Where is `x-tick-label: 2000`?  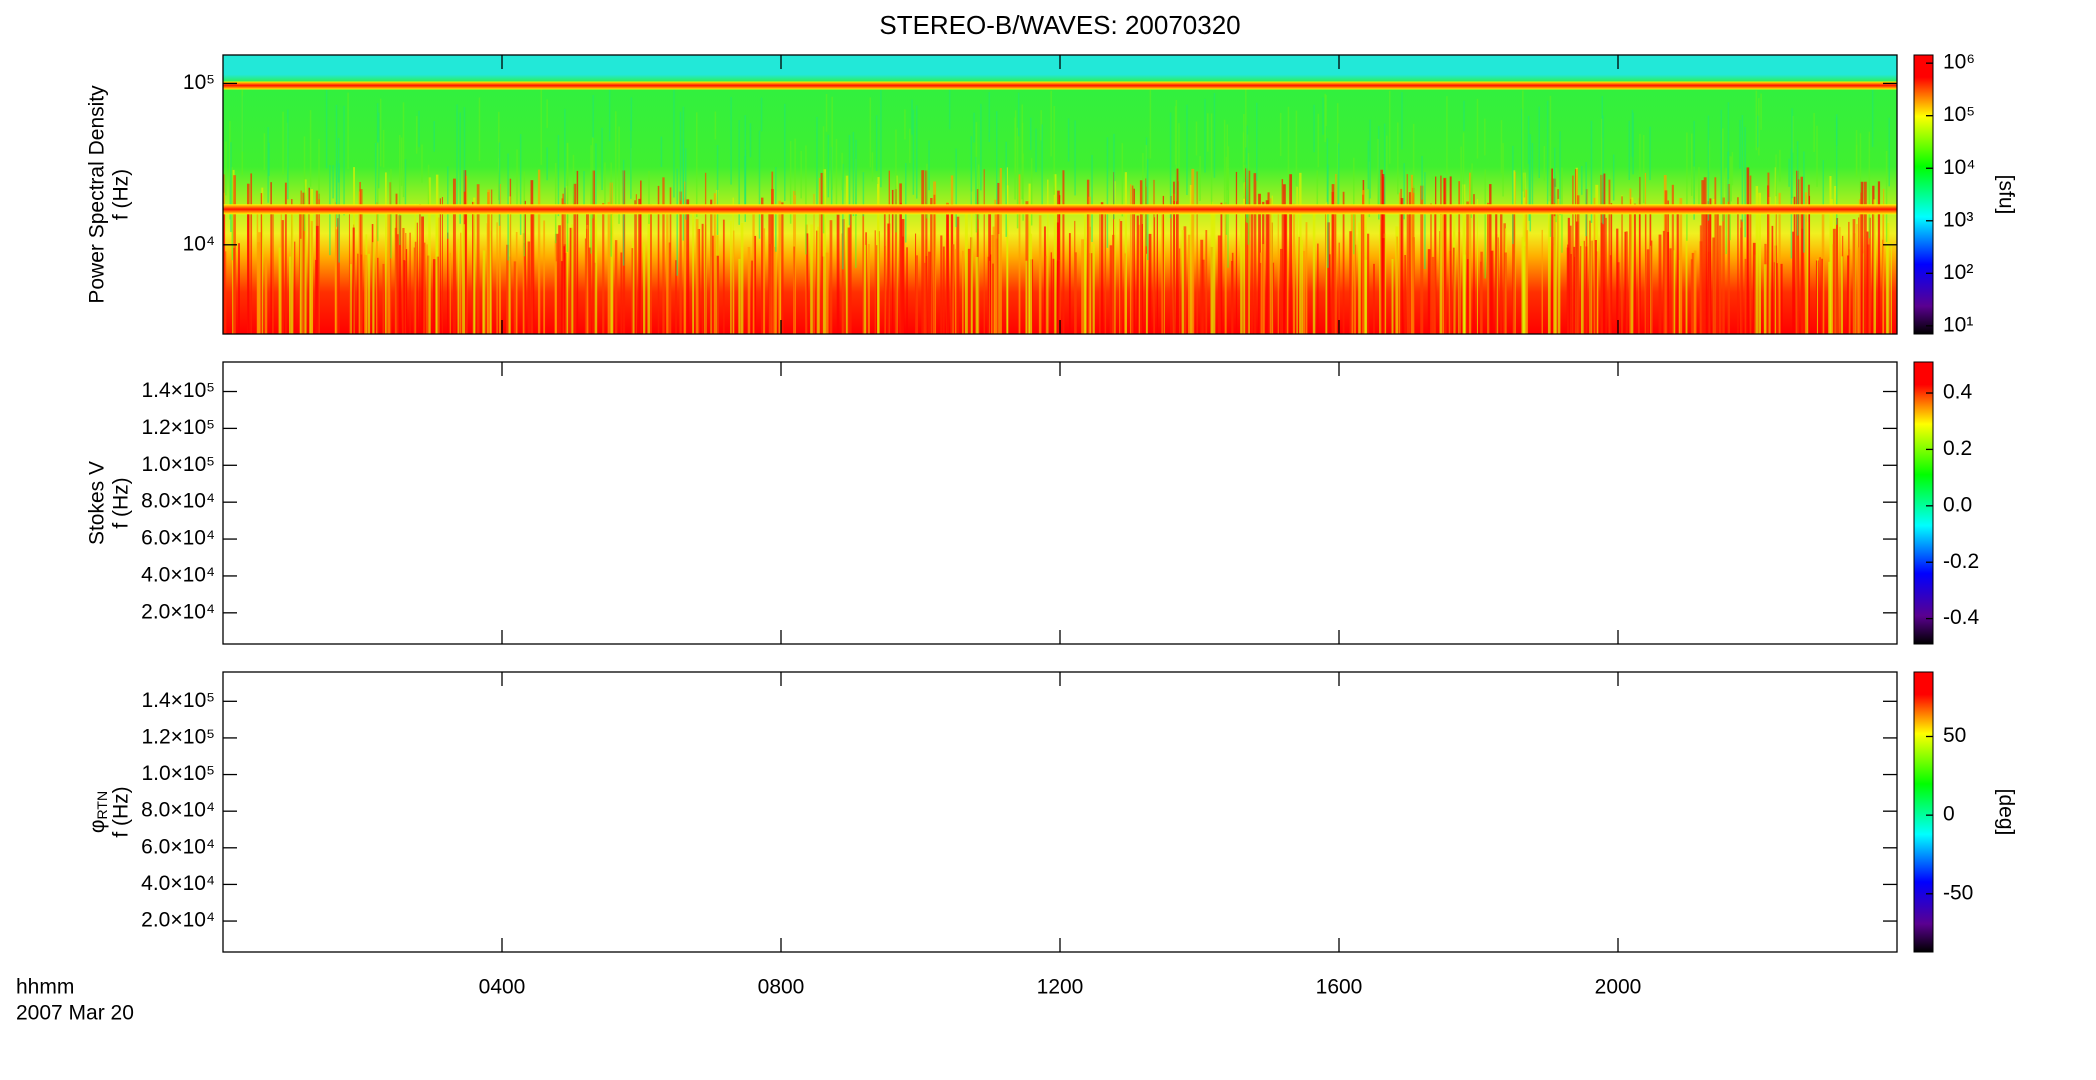
x-tick-label: 2000 is located at coordinates (1618, 987).